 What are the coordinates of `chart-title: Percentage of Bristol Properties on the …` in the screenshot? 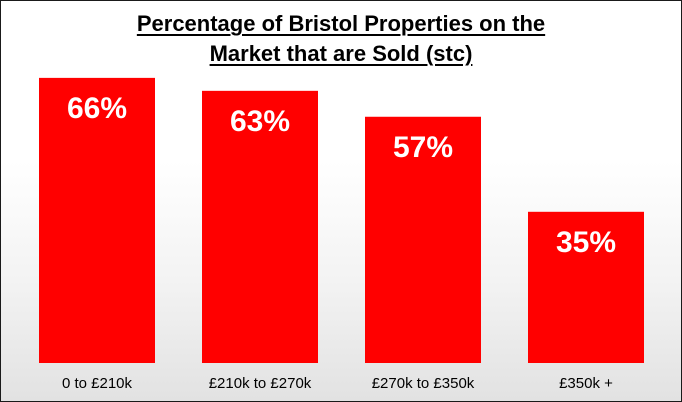 It's located at (341, 39).